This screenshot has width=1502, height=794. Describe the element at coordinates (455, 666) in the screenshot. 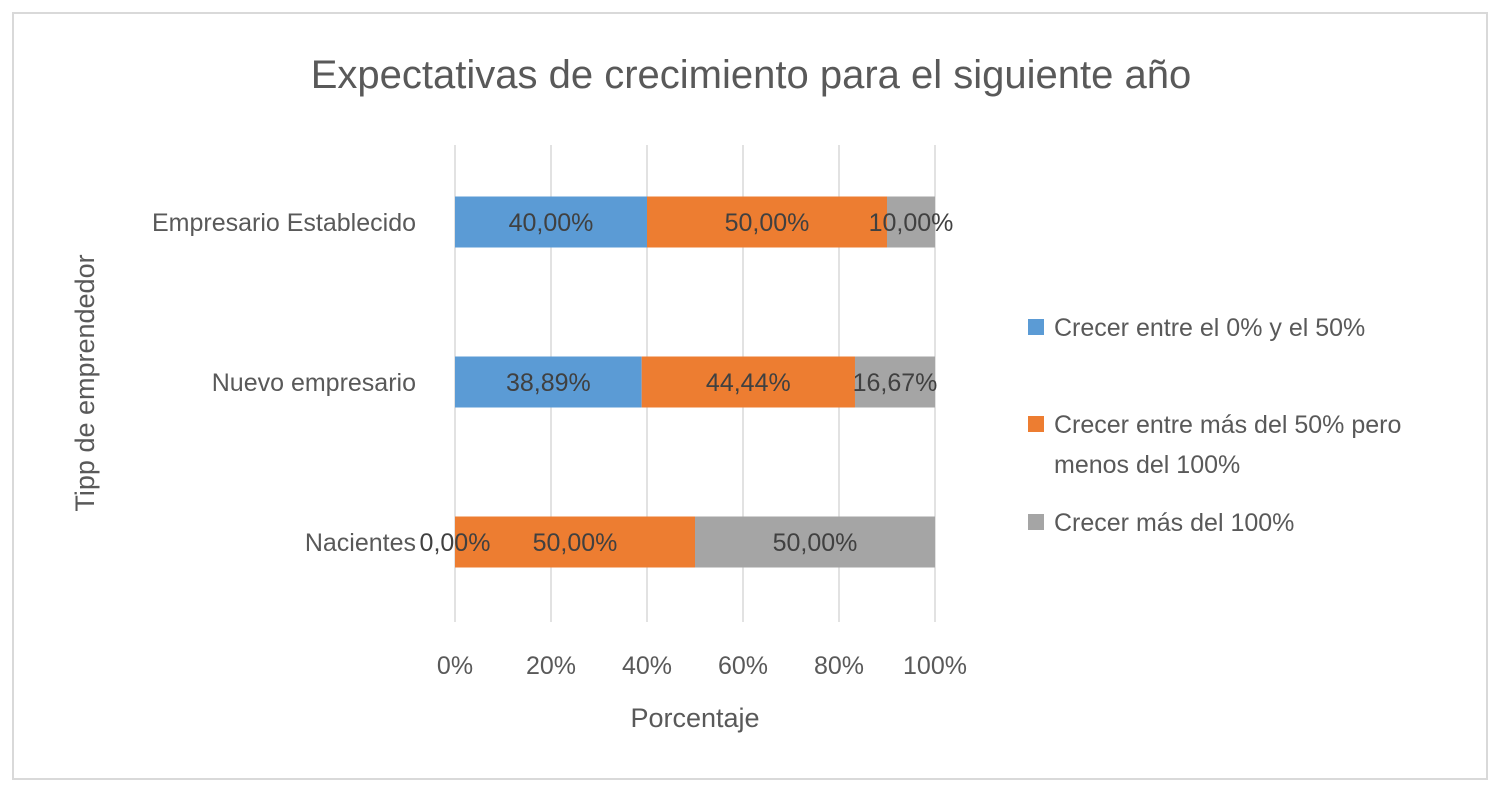

I see `x-tick-label: 0%` at that location.